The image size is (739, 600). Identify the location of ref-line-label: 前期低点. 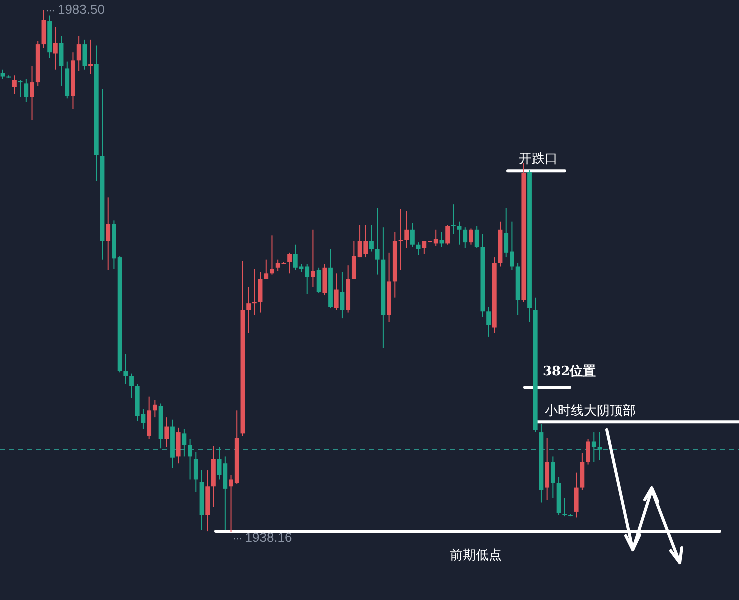
(476, 556).